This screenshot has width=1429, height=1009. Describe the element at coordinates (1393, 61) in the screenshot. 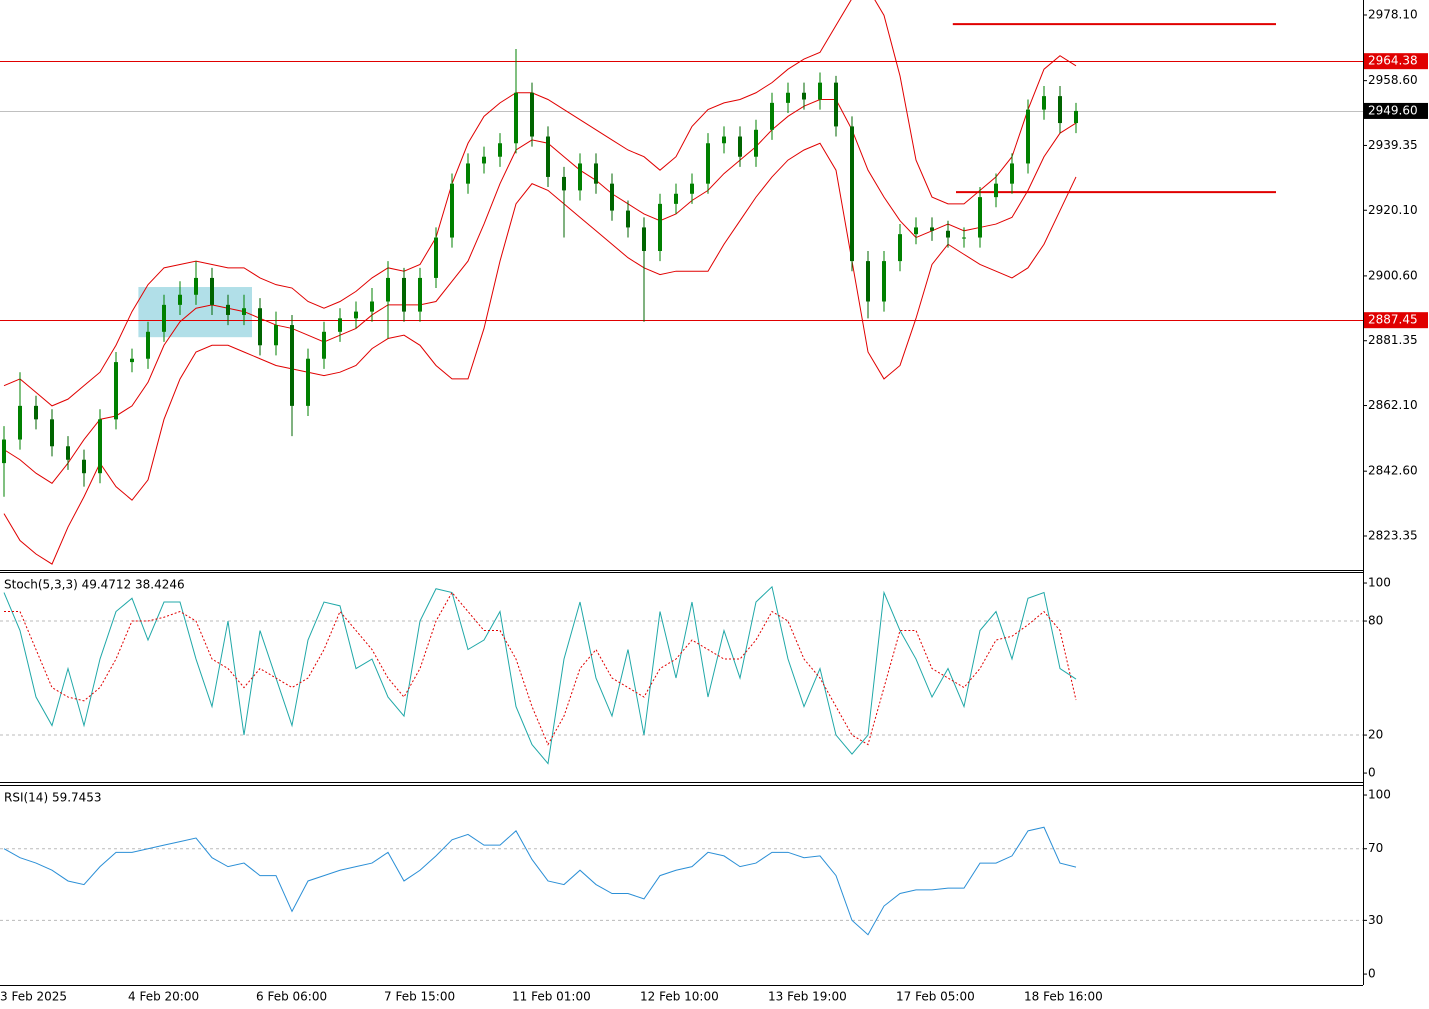

I see `price-label: 2964.38` at that location.